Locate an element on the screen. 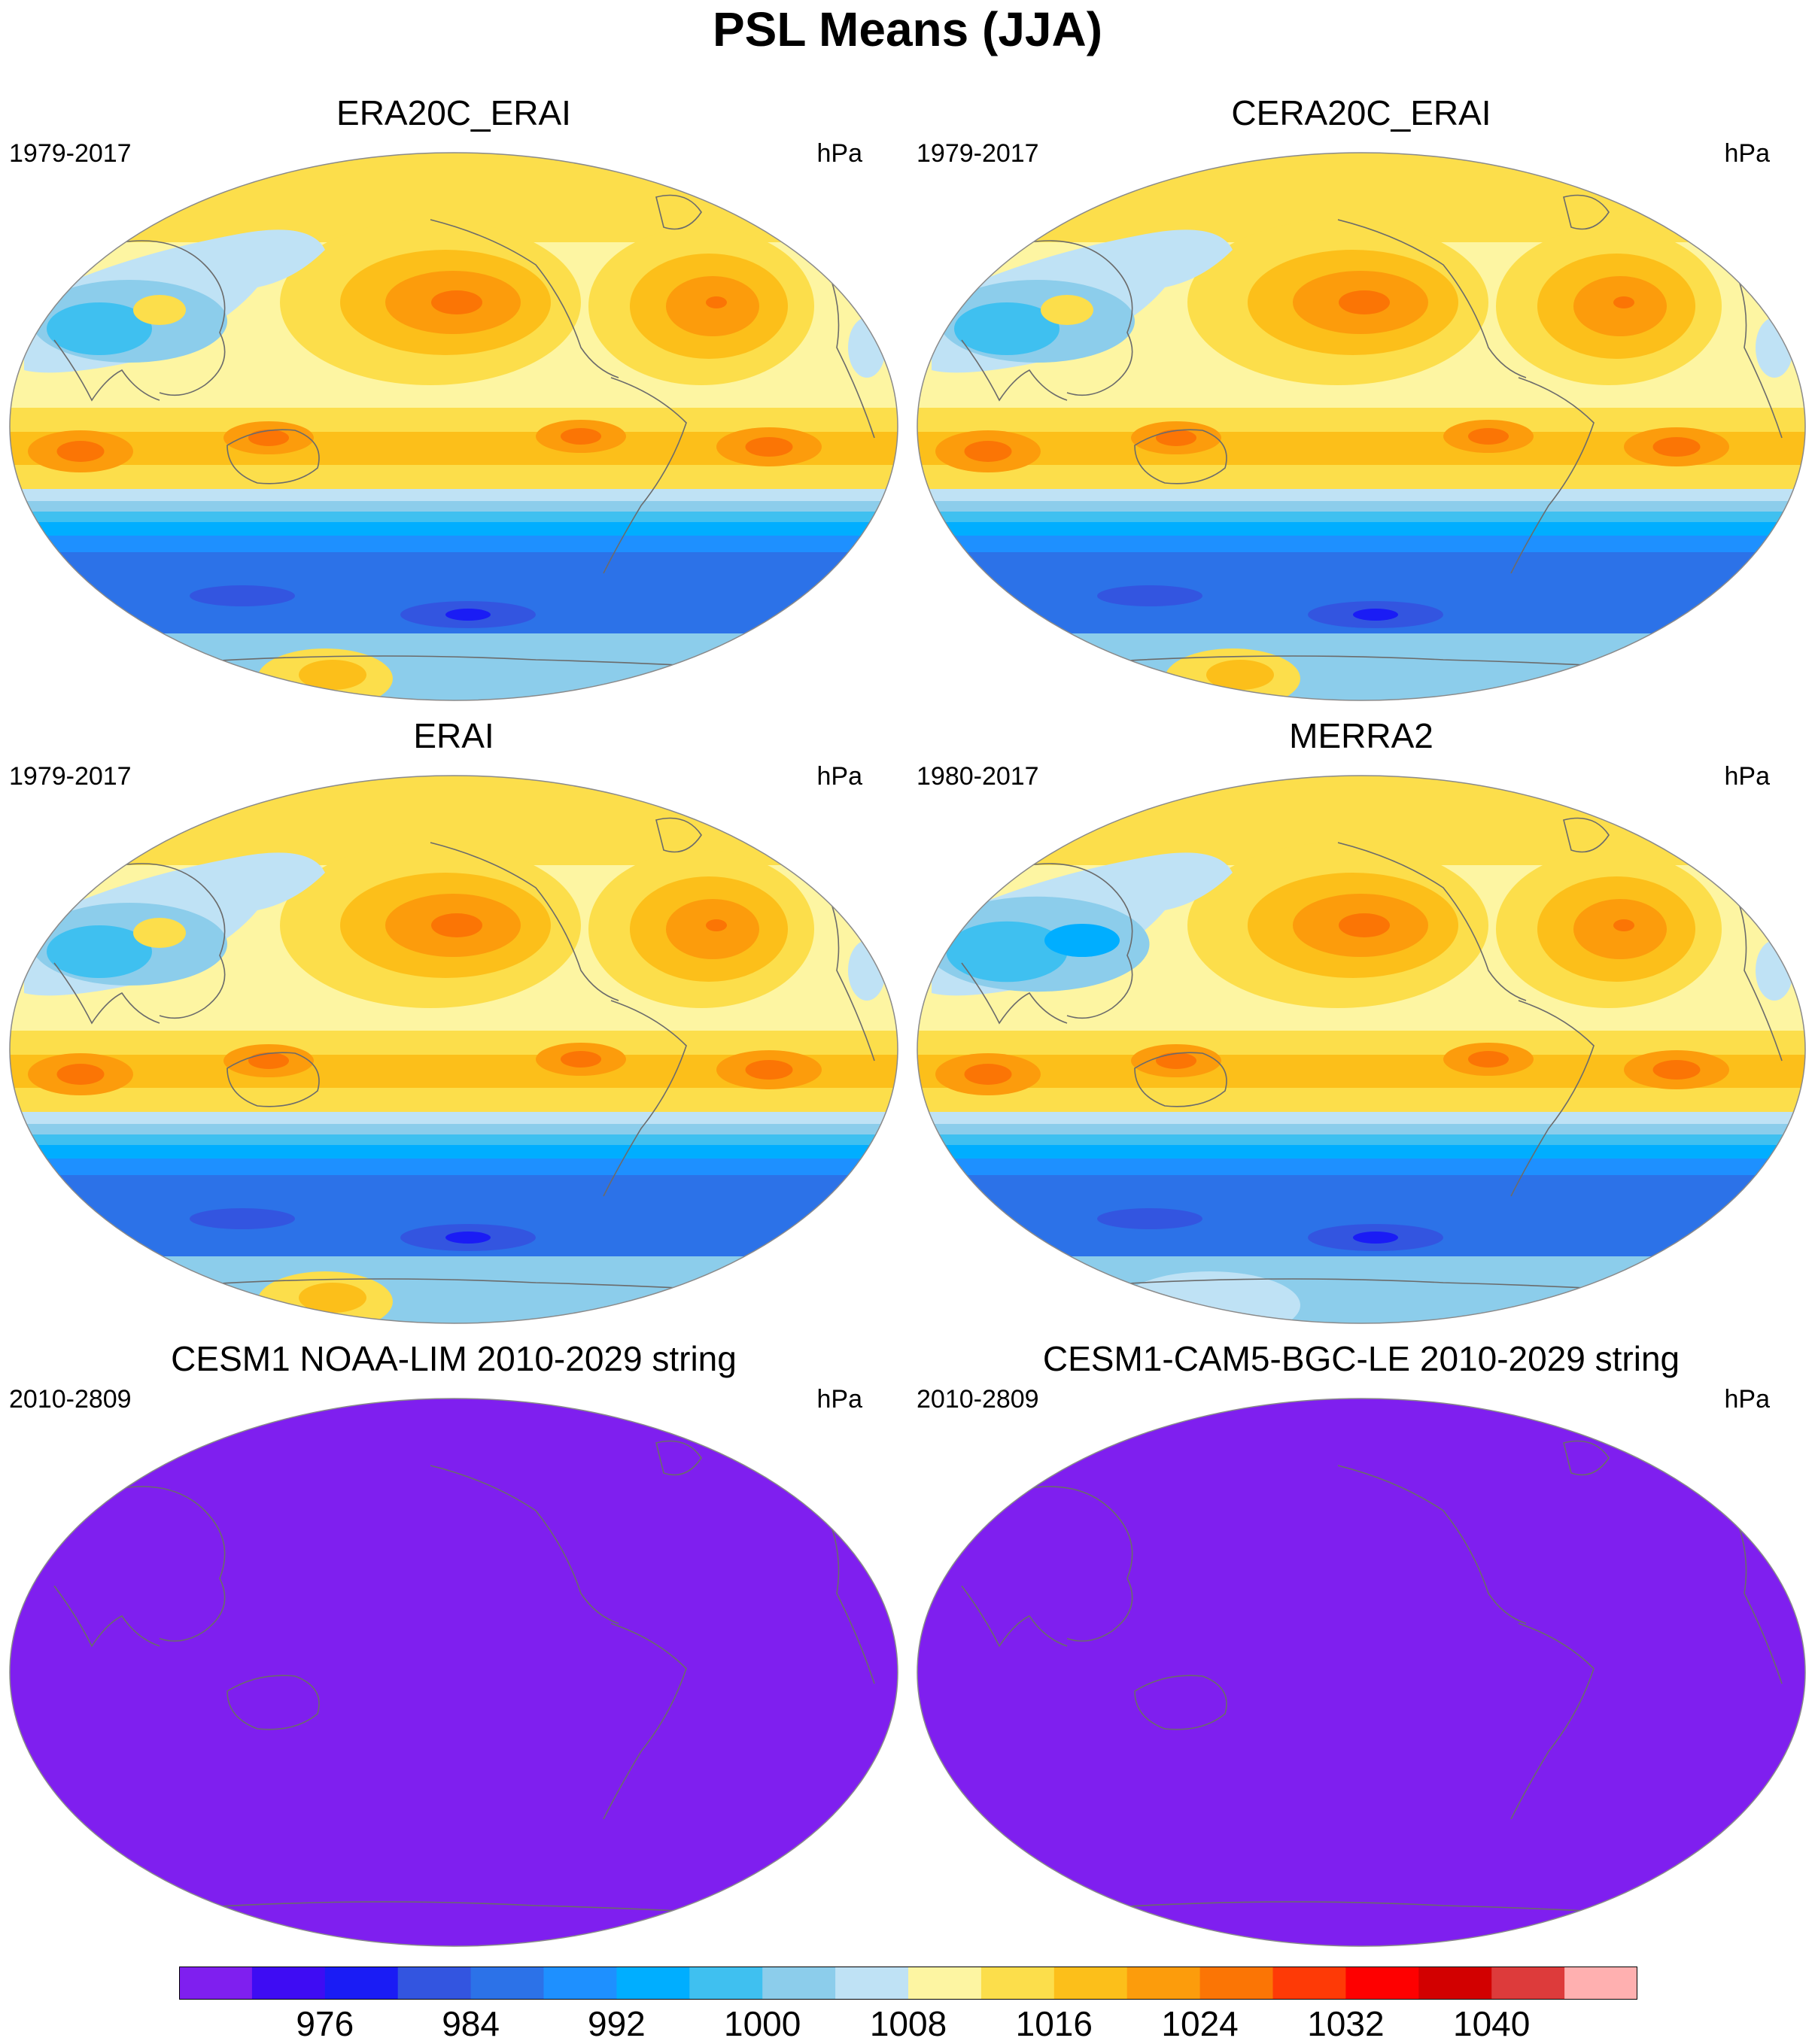  panel-title: CERA20C_ERAI is located at coordinates (1361, 112).